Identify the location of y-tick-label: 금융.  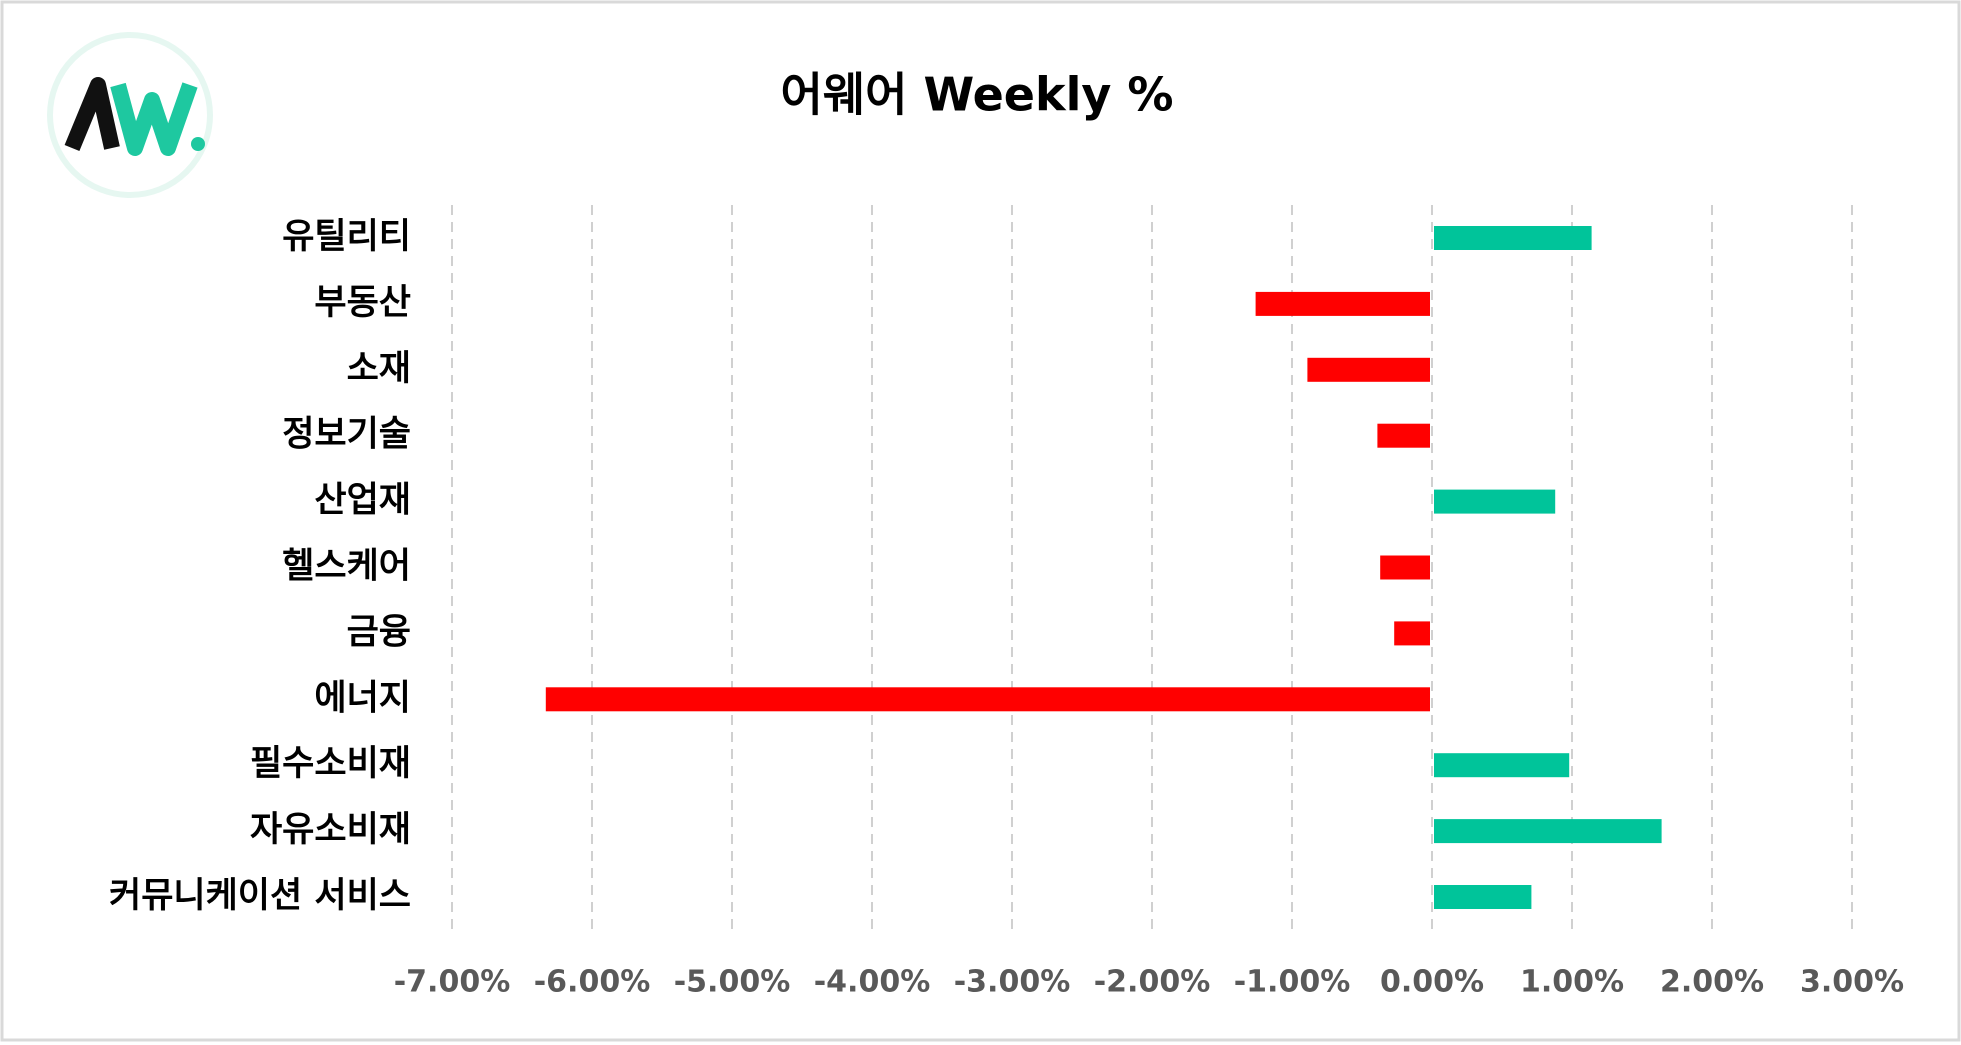
(379, 632).